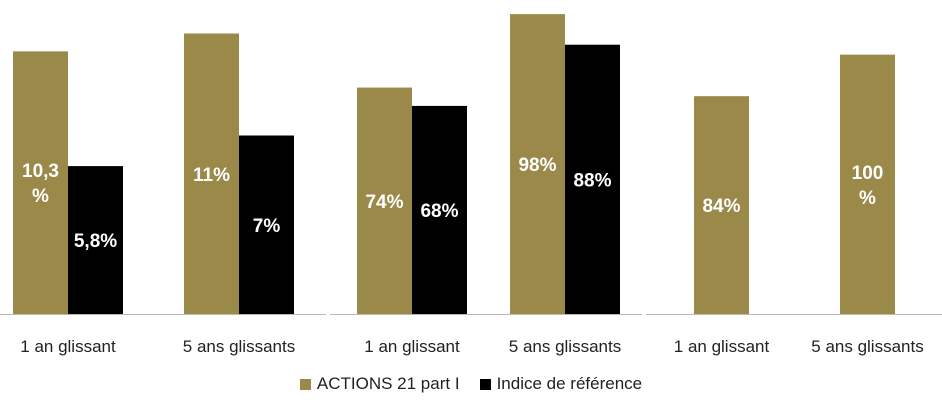  Describe the element at coordinates (388, 383) in the screenshot. I see `legend-label-actions21: ACTIONS 21 part I` at that location.